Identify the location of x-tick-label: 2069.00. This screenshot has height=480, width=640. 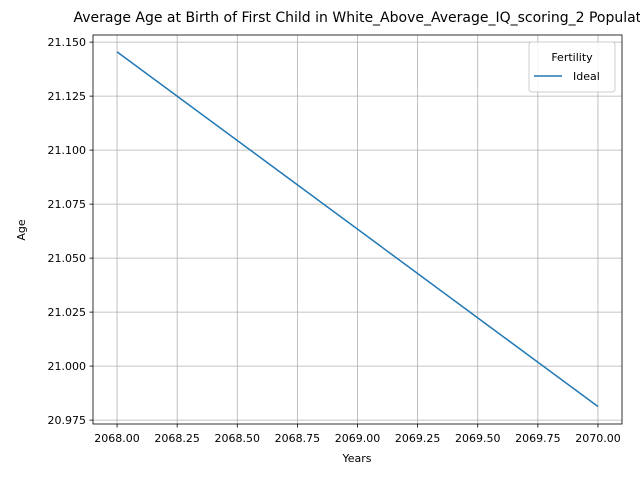
(358, 438).